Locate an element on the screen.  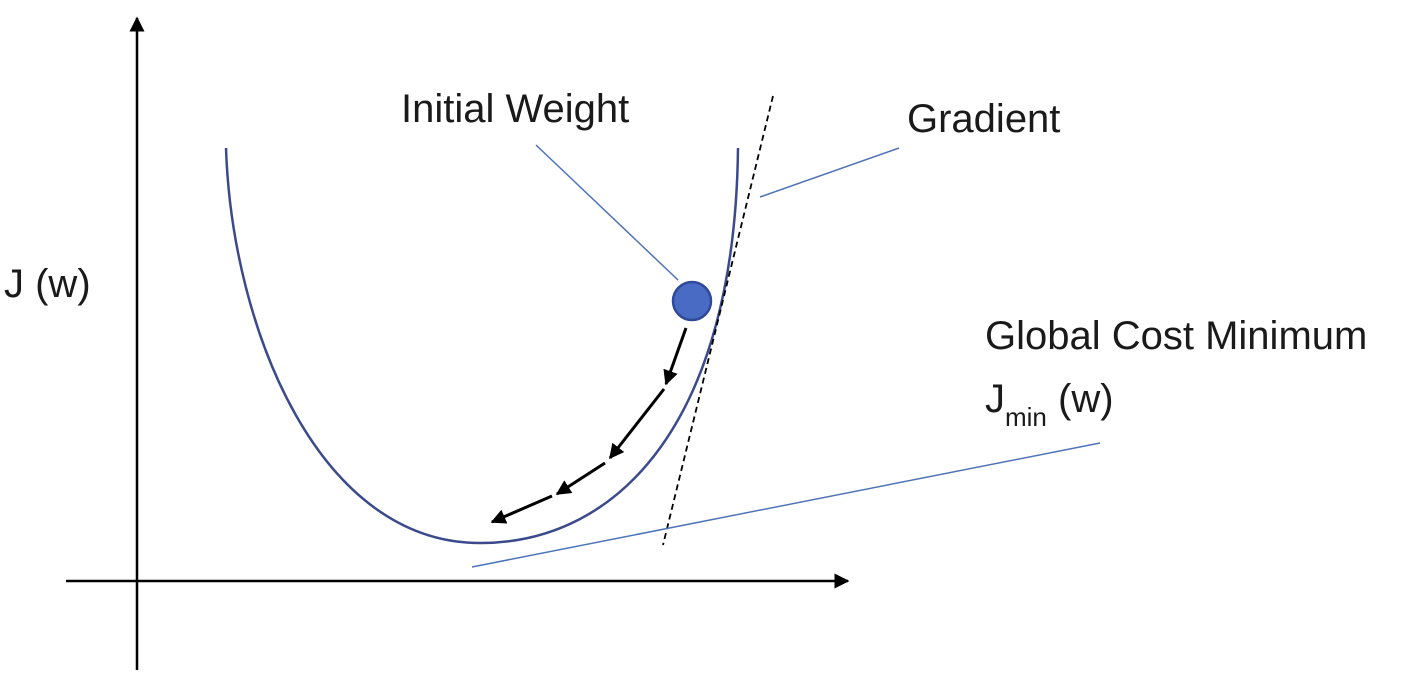
jmin-subscript: min is located at coordinates (1026, 417).